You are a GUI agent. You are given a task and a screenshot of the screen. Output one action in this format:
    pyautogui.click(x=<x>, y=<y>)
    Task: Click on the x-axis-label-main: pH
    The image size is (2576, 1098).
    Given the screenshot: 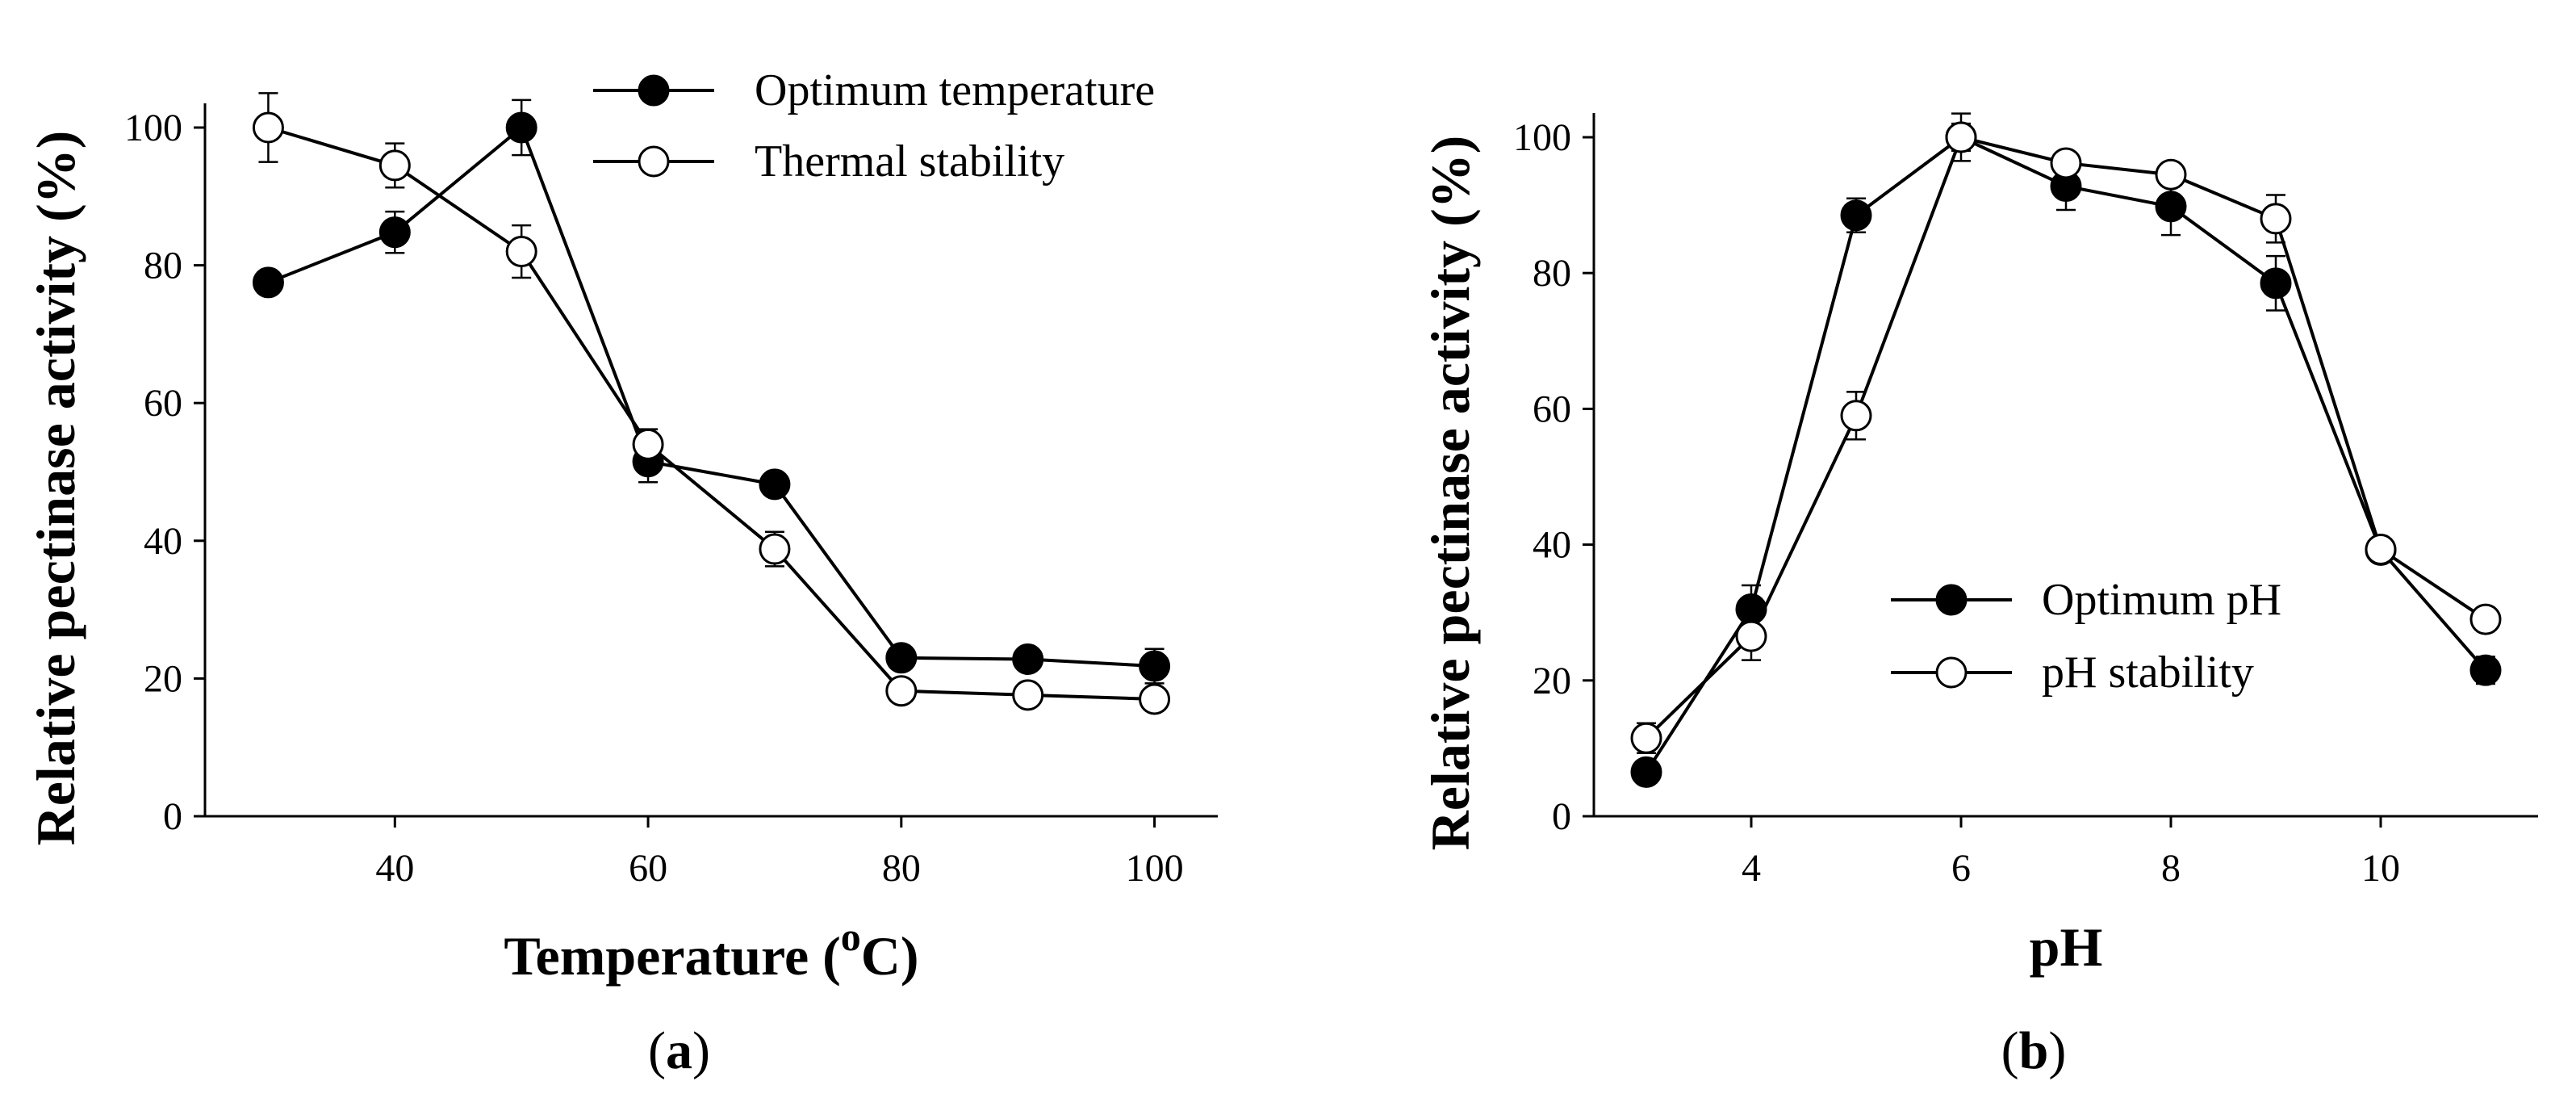 What is the action you would take?
    pyautogui.click(x=2066, y=947)
    